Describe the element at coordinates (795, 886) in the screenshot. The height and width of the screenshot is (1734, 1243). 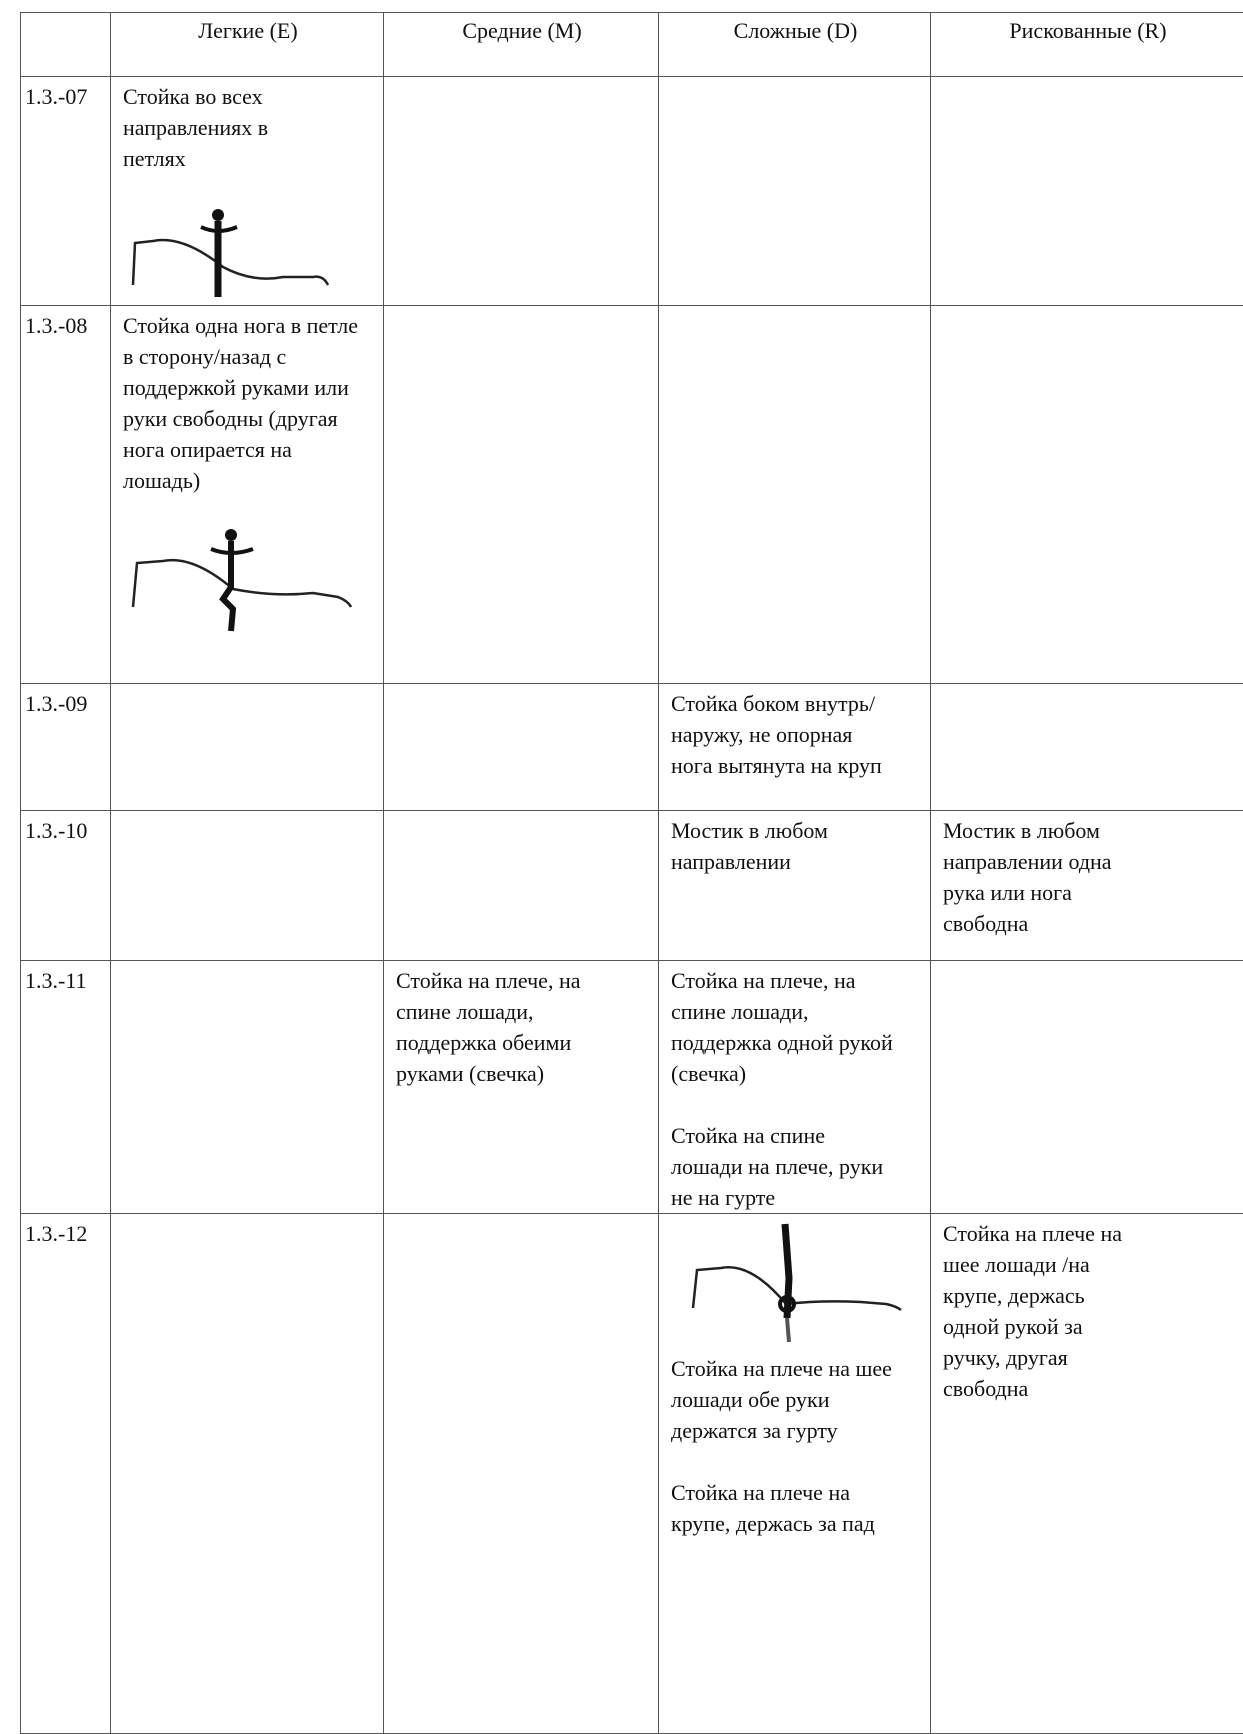
I see `cell: Мостик в любом направлении` at that location.